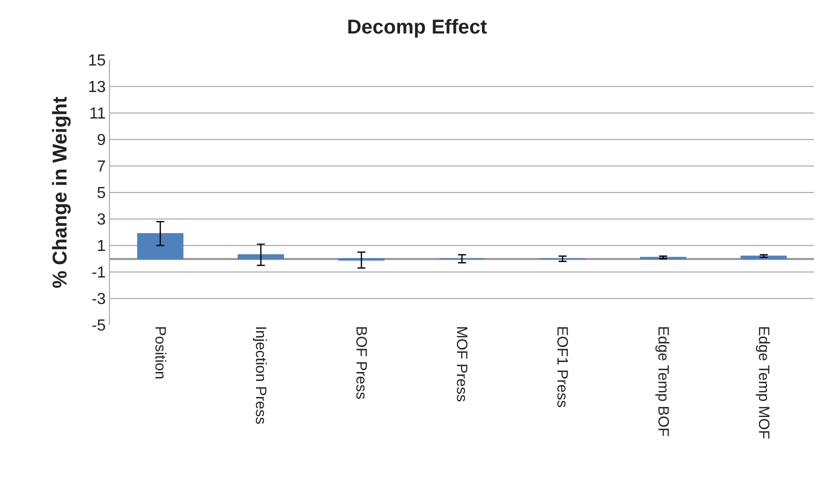 Image resolution: width=834 pixels, height=485 pixels. I want to click on y-tick-label: 1, so click(101, 247).